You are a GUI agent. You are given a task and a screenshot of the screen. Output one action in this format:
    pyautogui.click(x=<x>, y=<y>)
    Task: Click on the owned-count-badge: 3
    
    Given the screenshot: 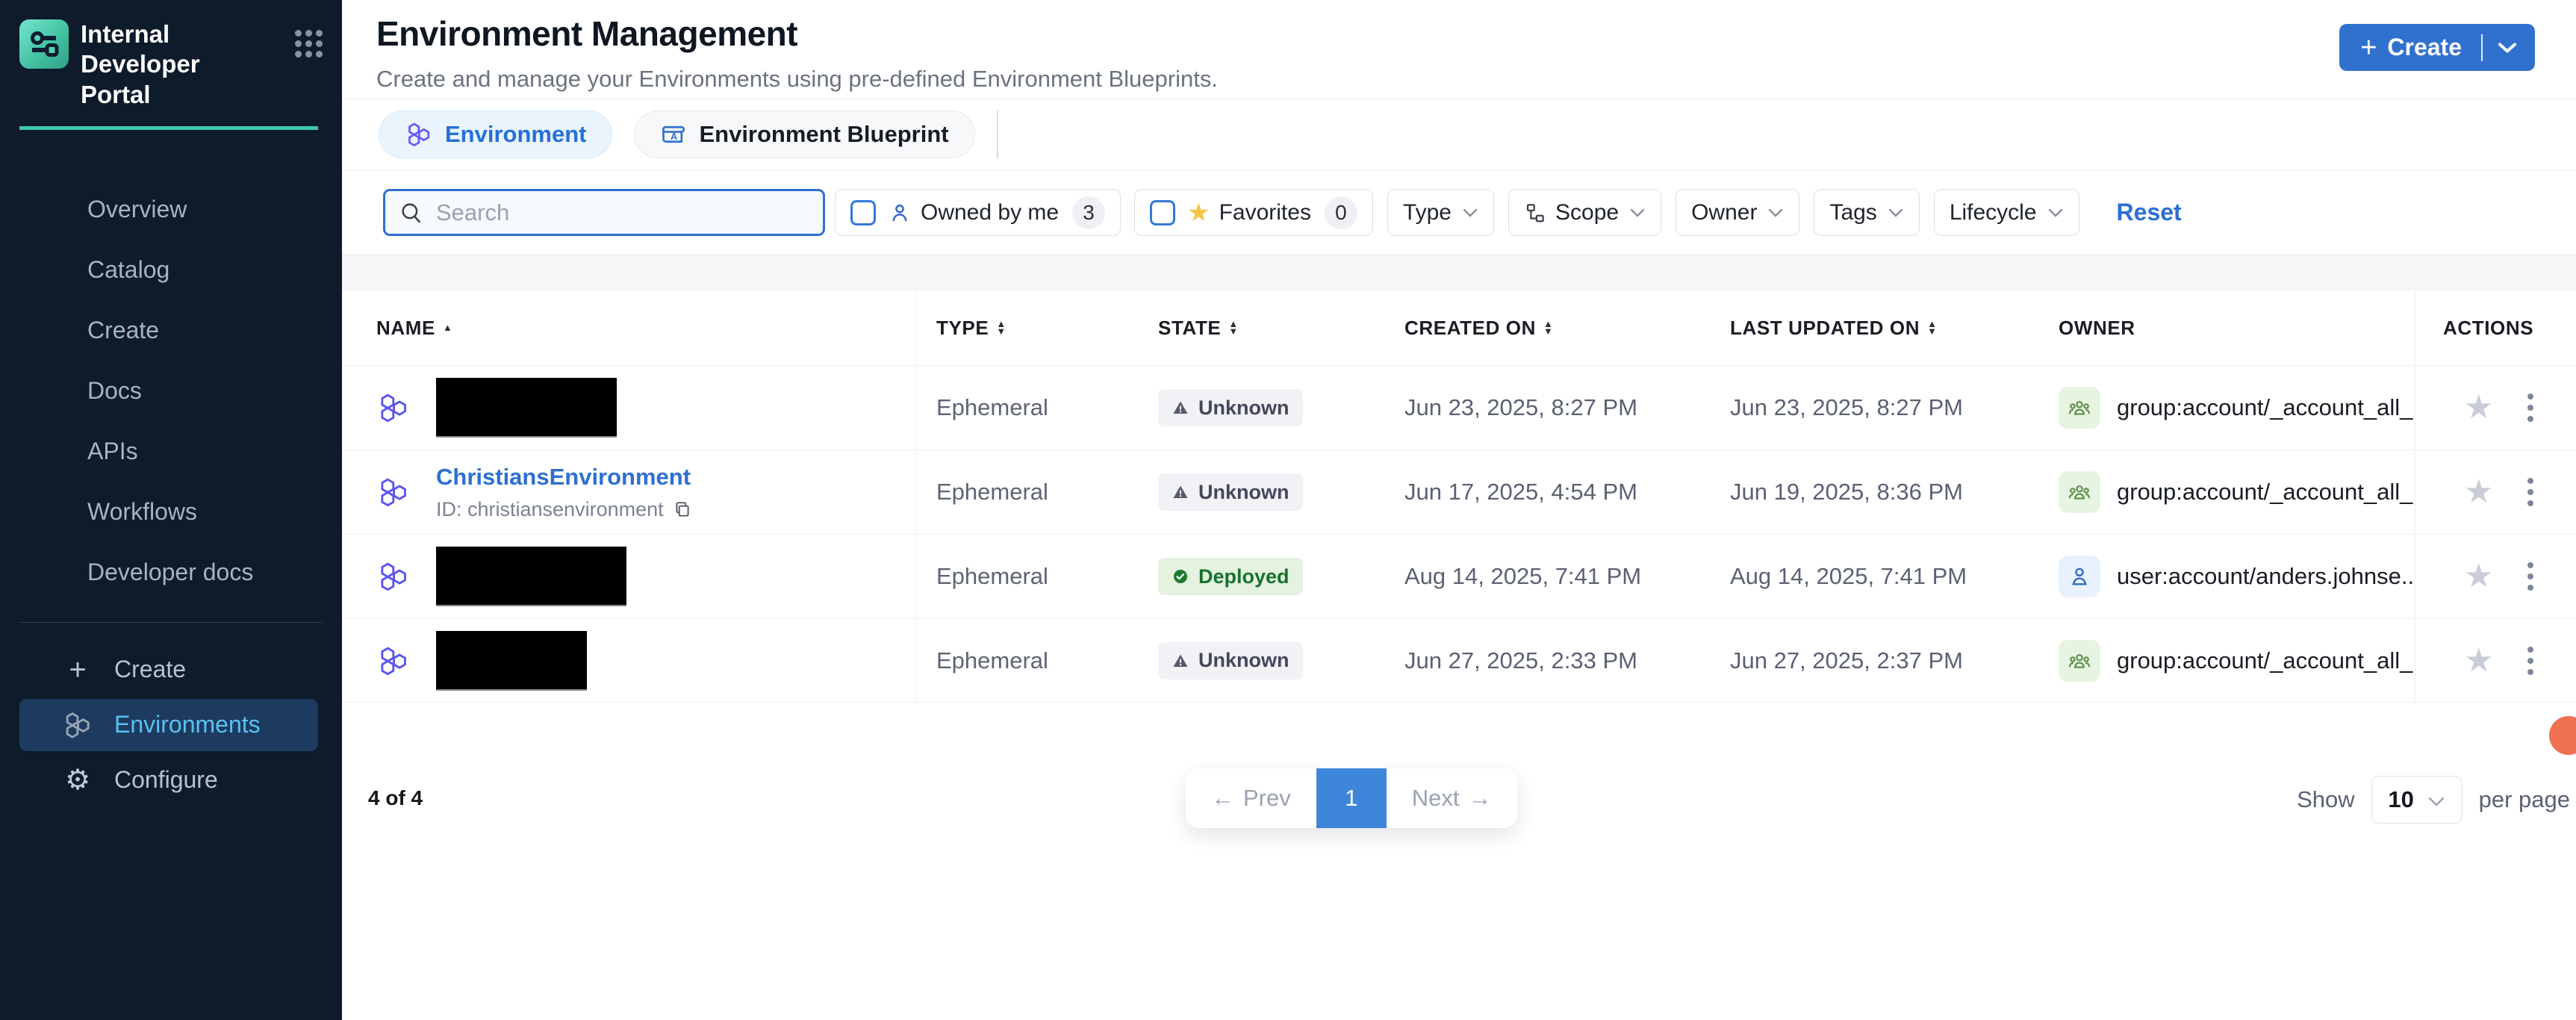 What is the action you would take?
    pyautogui.click(x=1089, y=212)
    